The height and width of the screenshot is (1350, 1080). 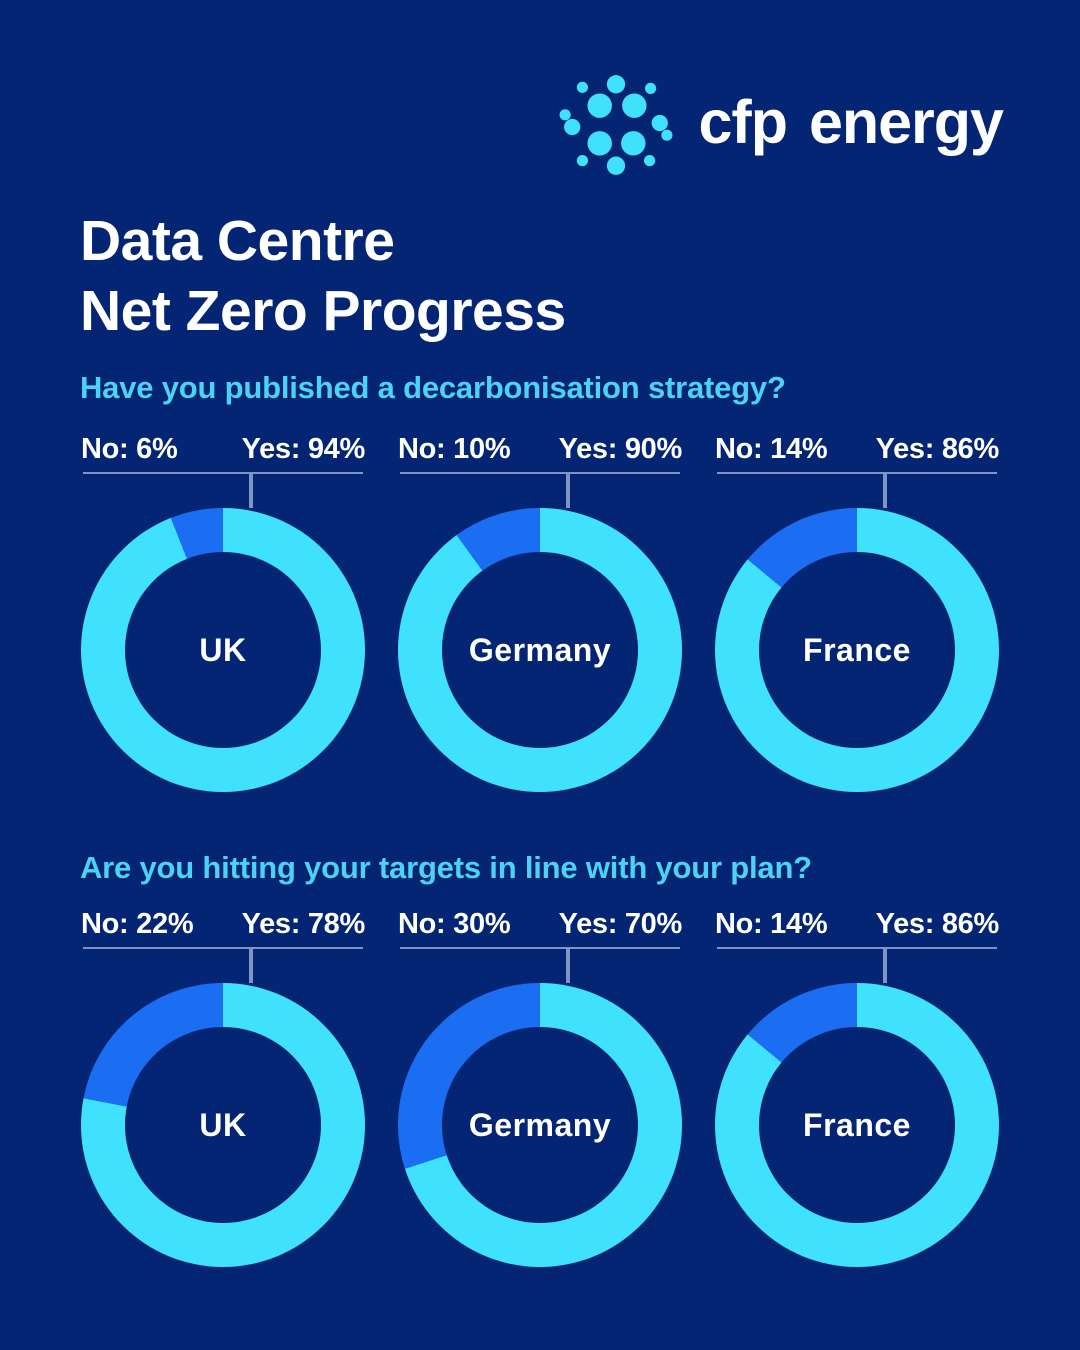 What do you see at coordinates (323, 276) in the screenshot?
I see `page-title: Data Centre Net Zero Progress` at bounding box center [323, 276].